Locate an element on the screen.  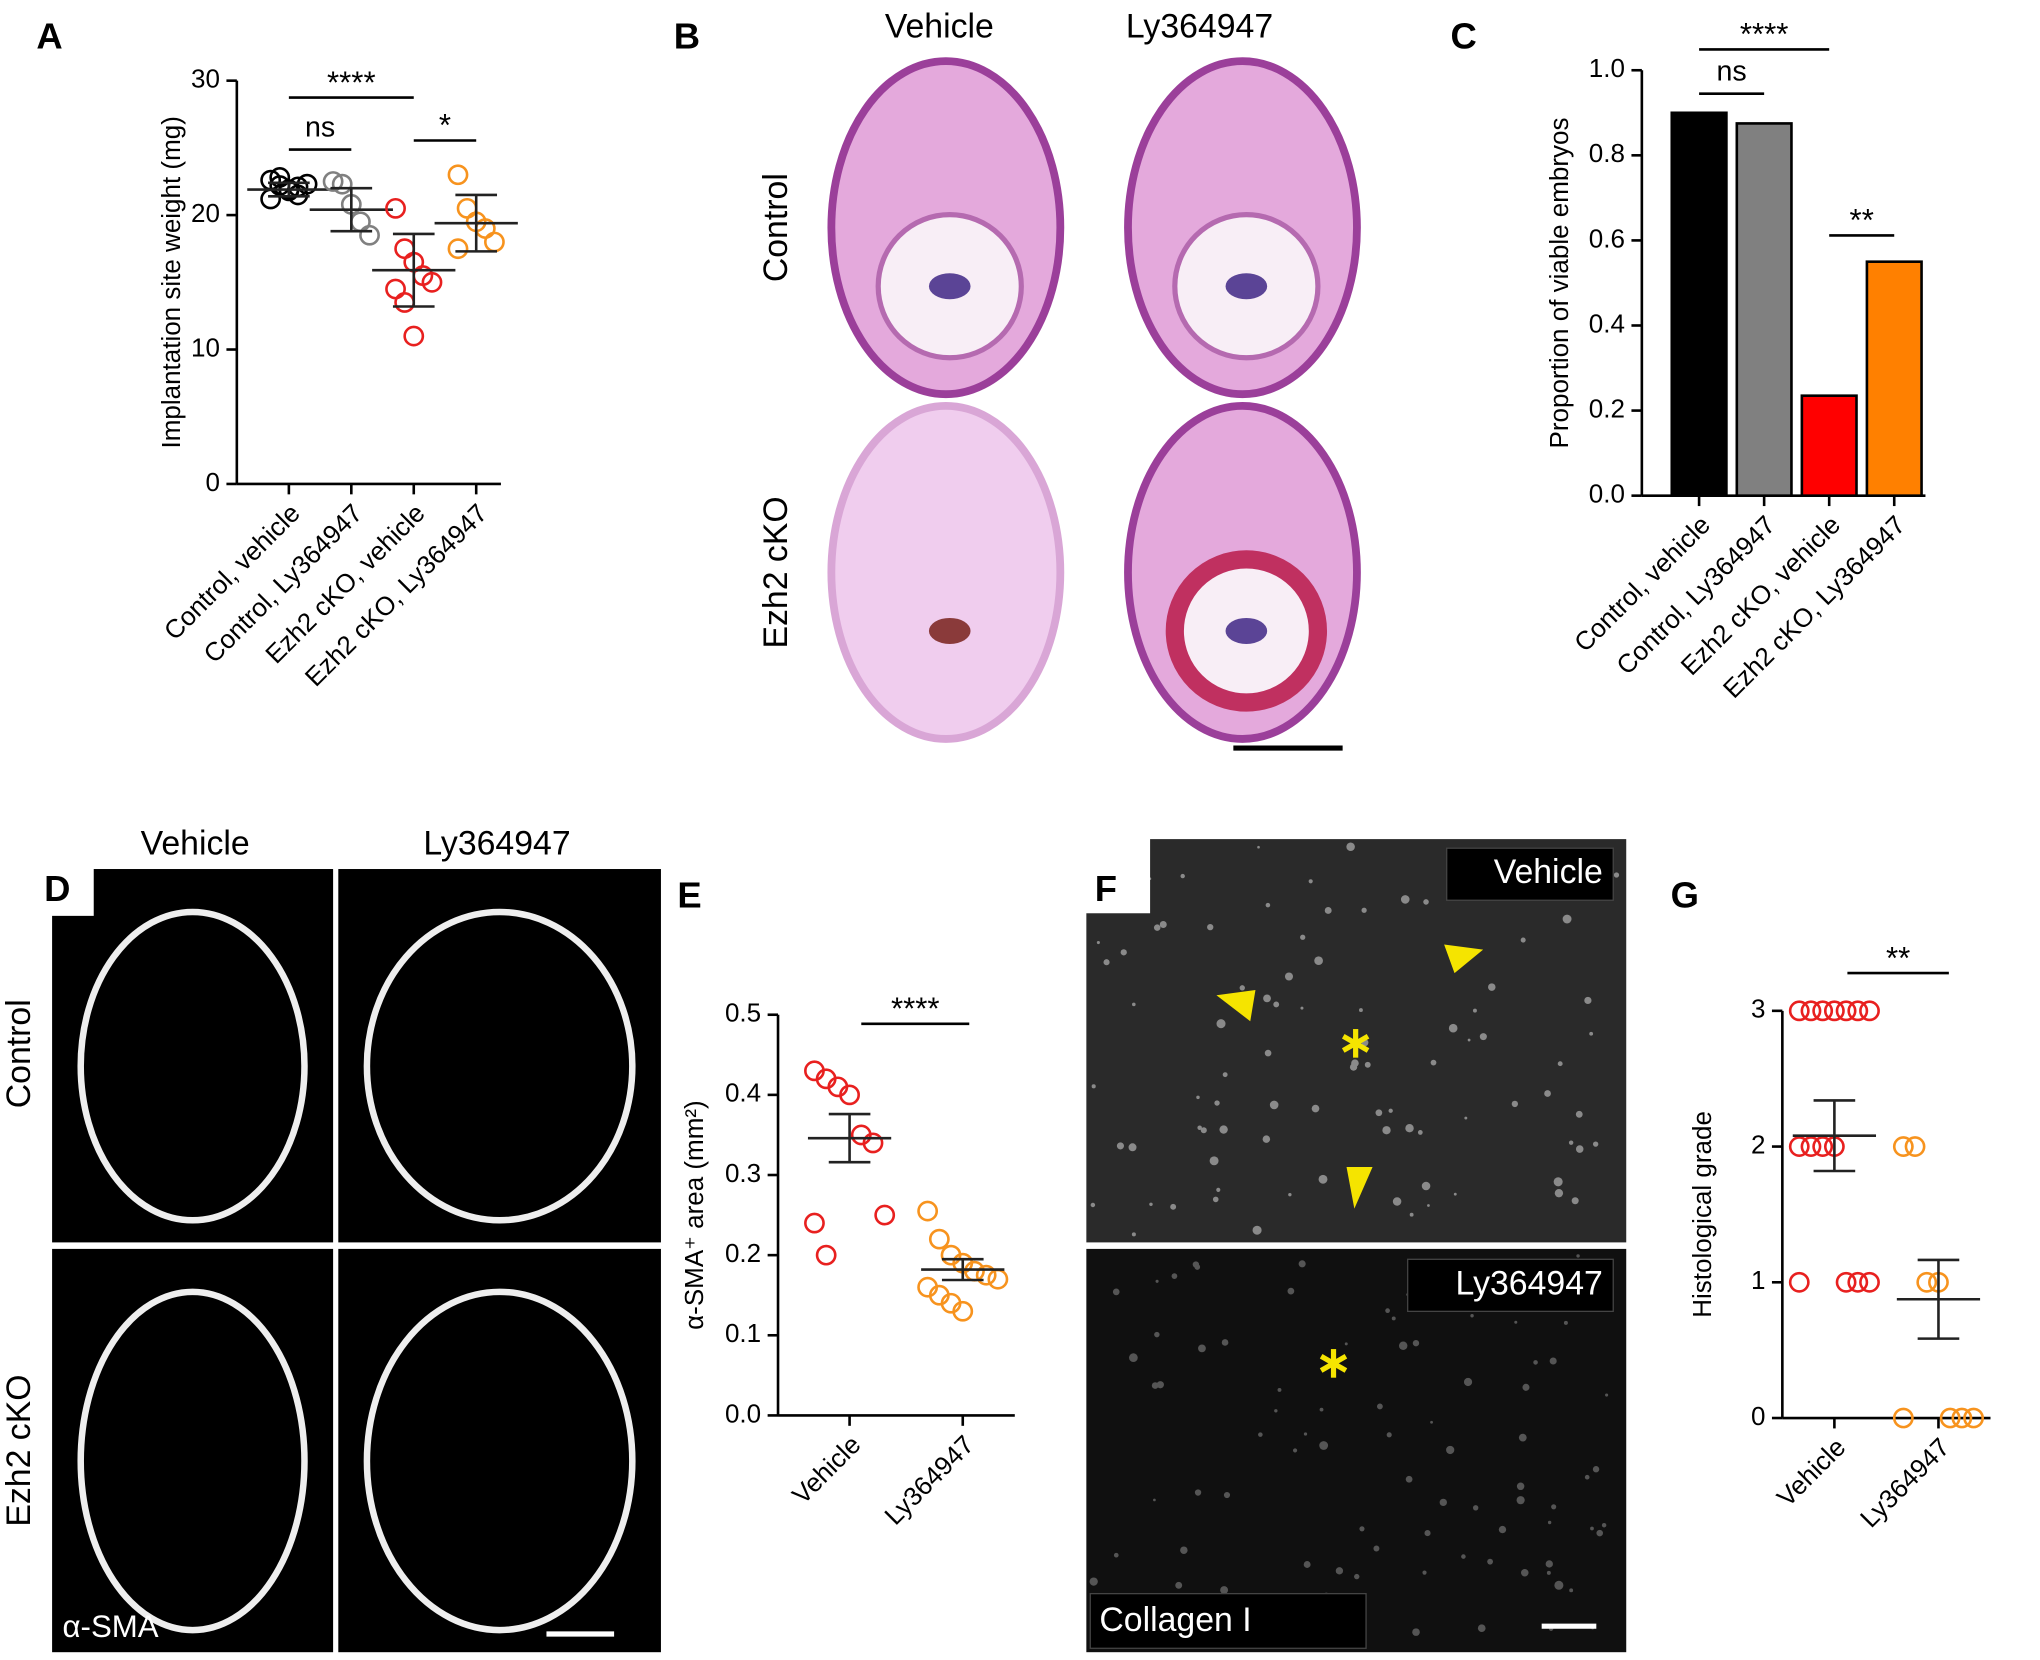
significance-label: ** is located at coordinates (1862, 220).